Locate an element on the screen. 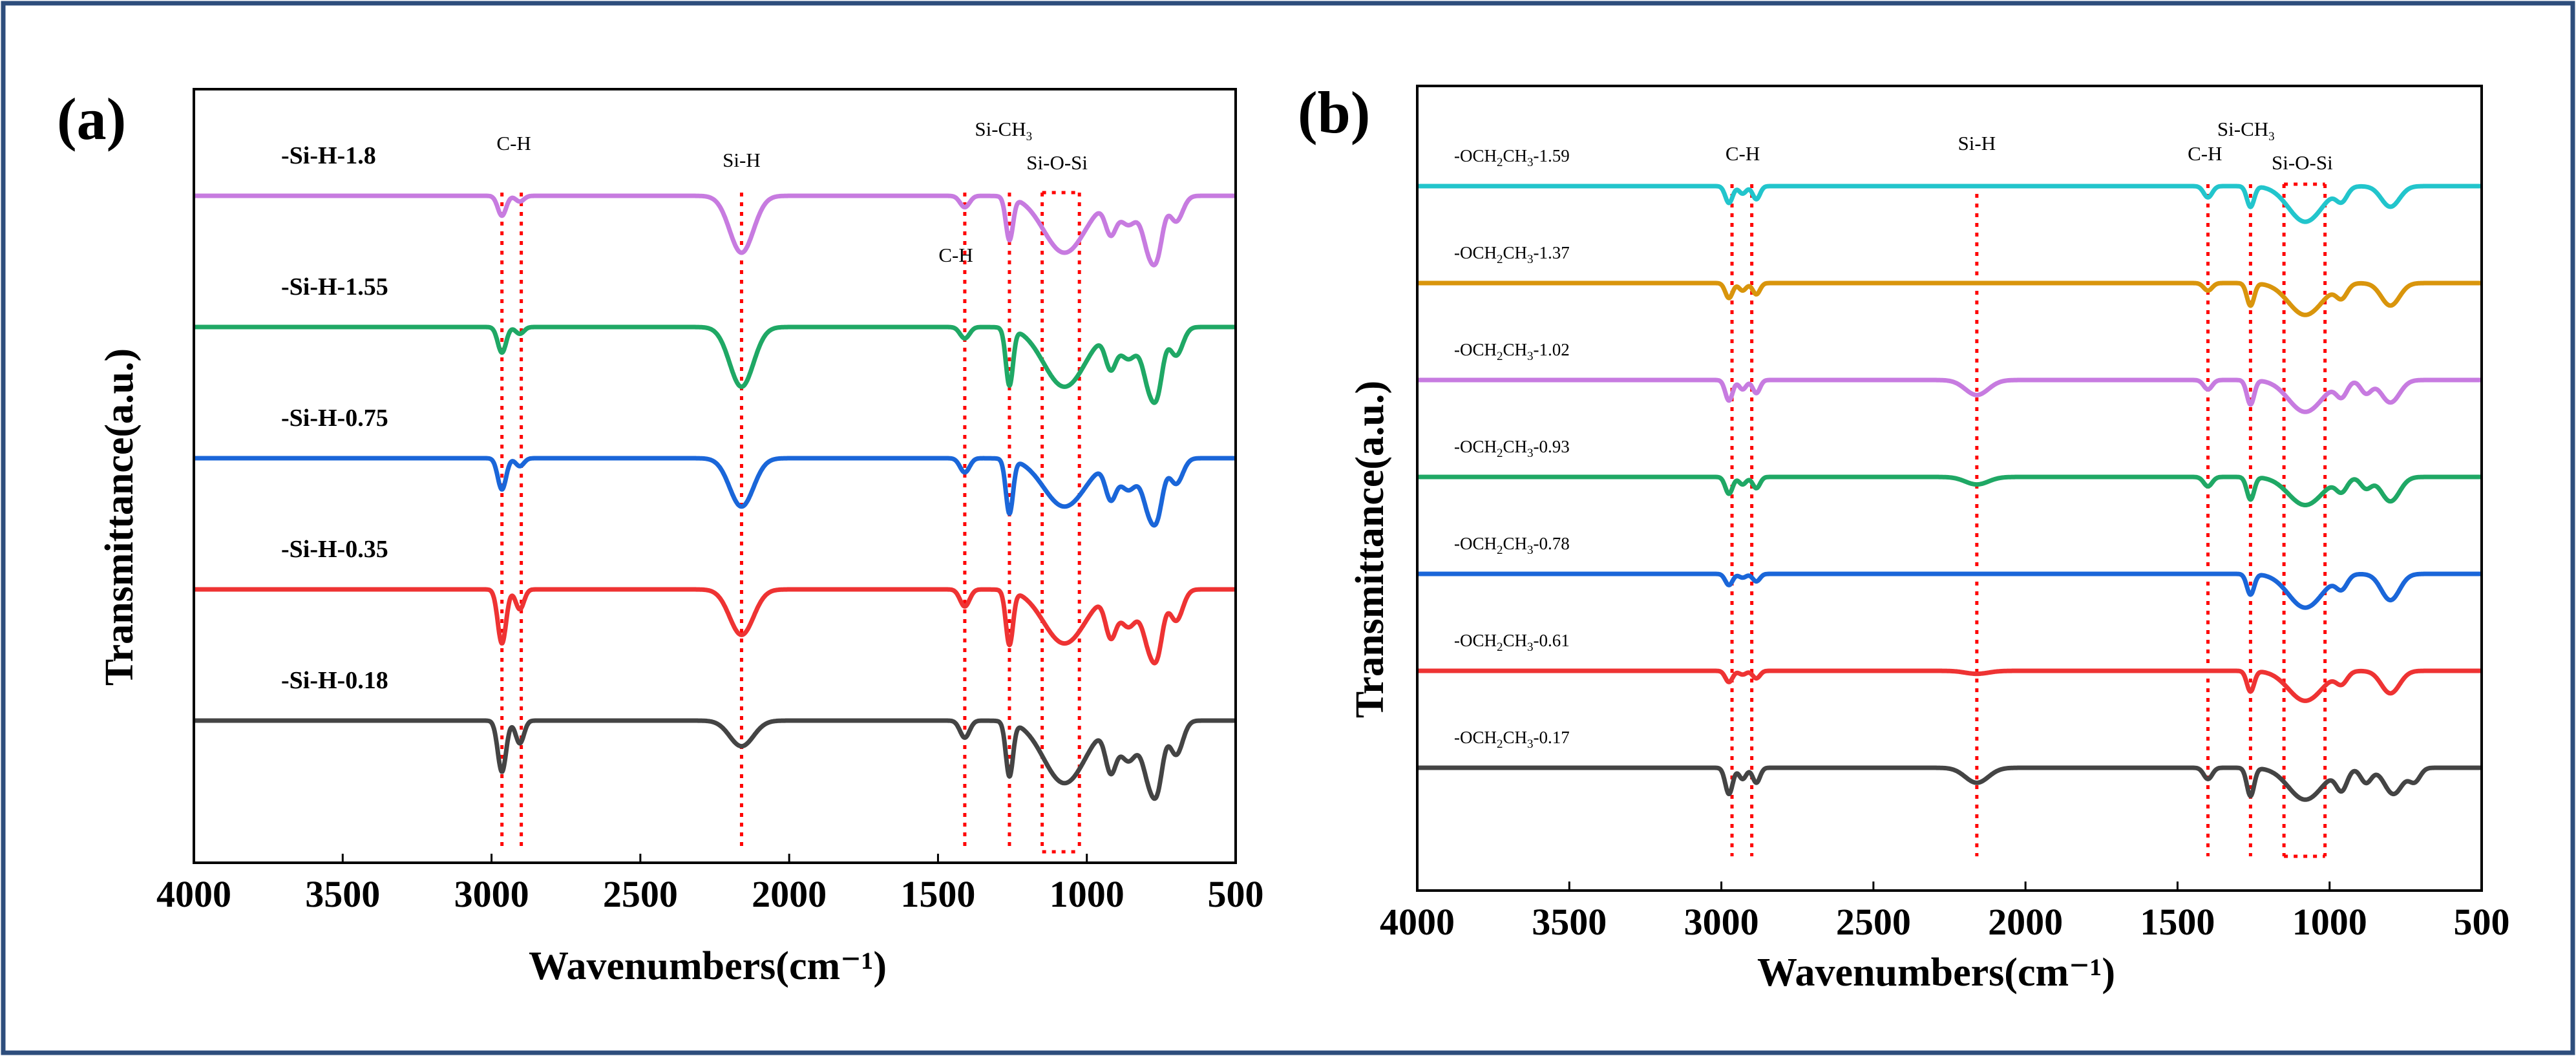 Image resolution: width=2576 pixels, height=1056 pixels. panel-b-x-tick-label: 1500 is located at coordinates (2177, 922).